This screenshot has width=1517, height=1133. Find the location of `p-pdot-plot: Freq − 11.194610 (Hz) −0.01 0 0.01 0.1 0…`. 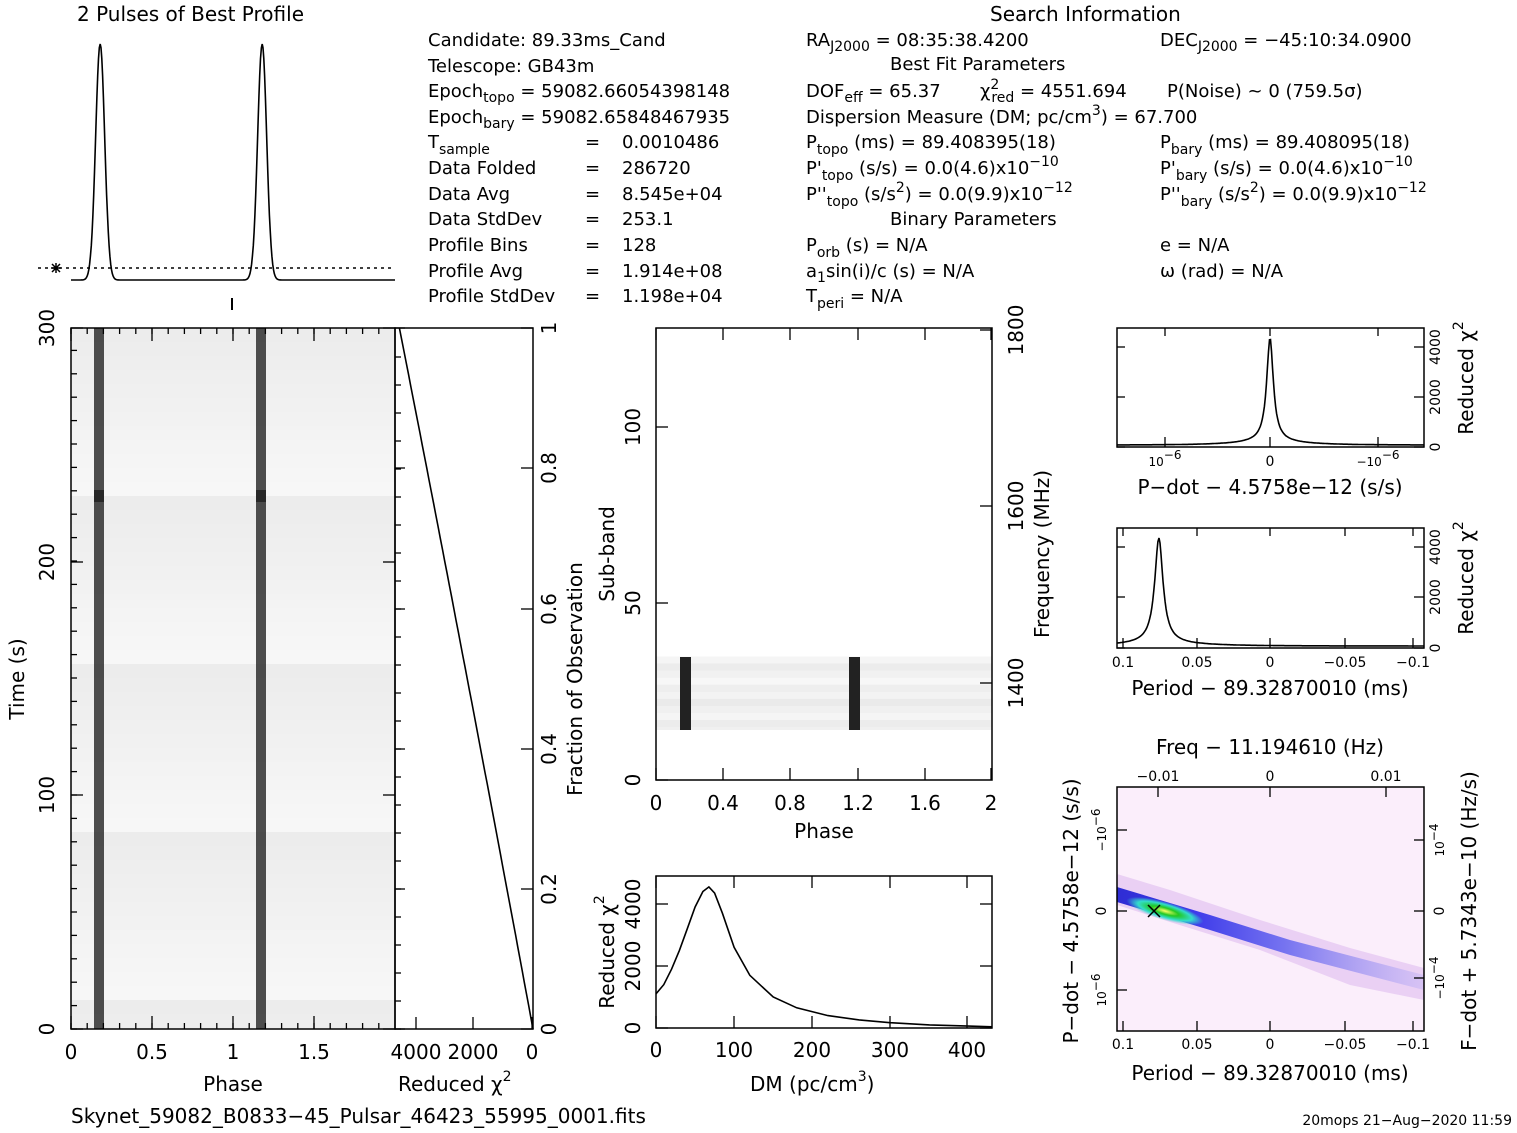

p-pdot-plot: Freq − 11.194610 (Hz) −0.01 0 0.01 0.1 0… is located at coordinates (1270, 910).